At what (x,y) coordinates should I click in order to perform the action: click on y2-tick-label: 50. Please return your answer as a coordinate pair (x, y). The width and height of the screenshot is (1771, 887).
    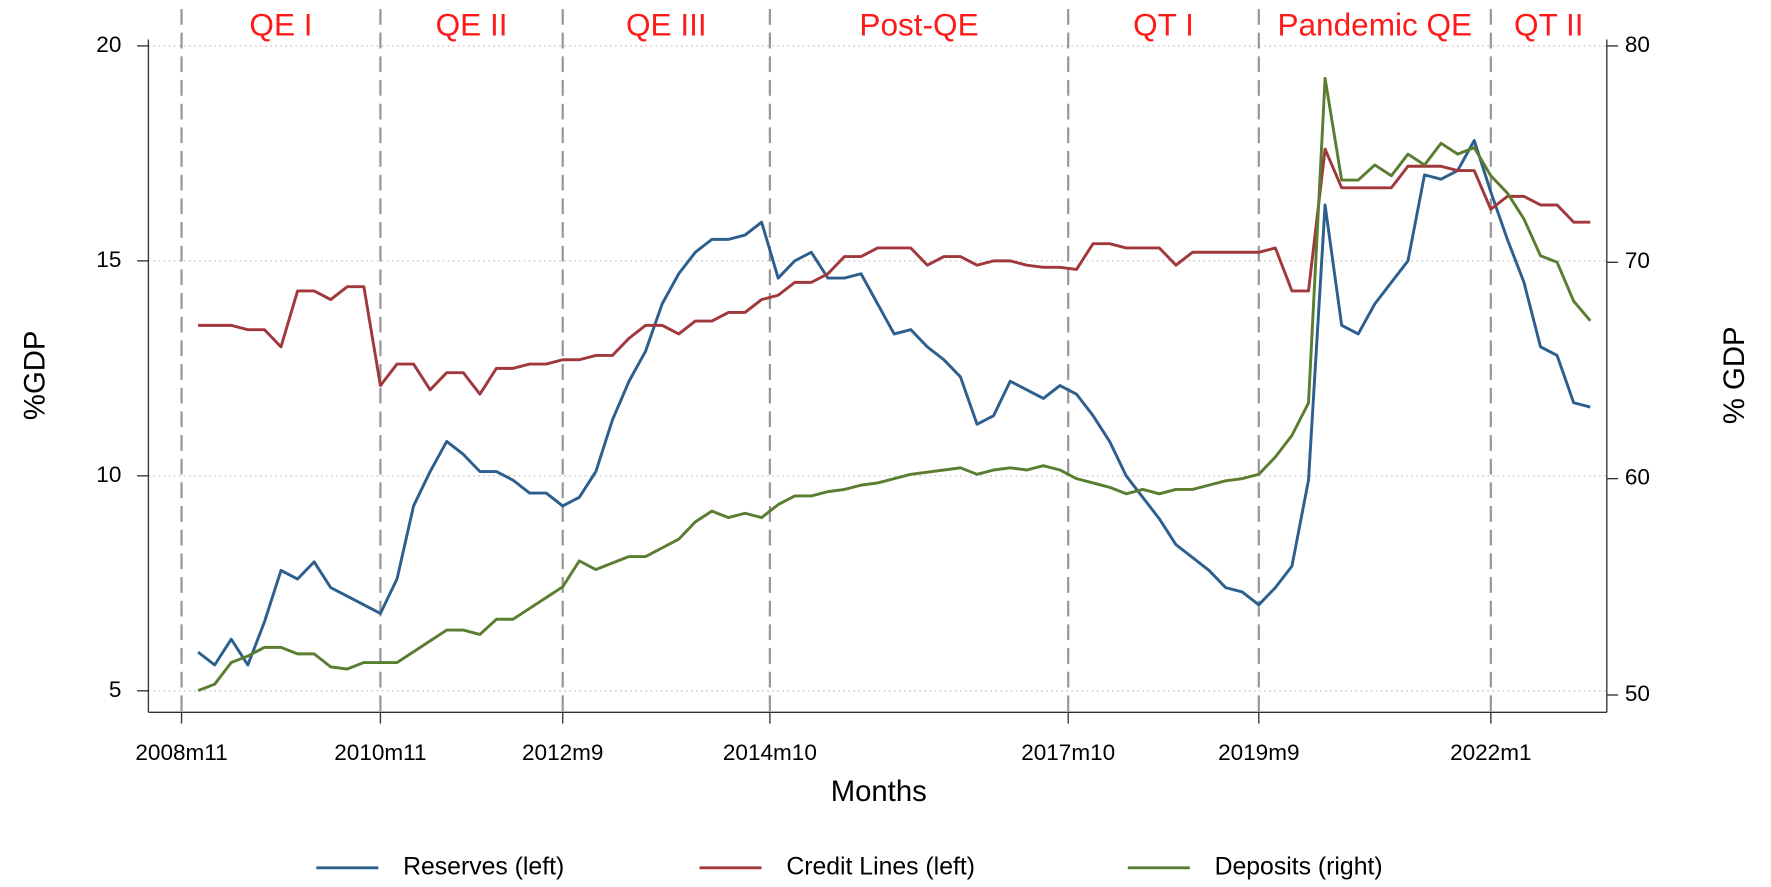
    Looking at the image, I should click on (1637, 693).